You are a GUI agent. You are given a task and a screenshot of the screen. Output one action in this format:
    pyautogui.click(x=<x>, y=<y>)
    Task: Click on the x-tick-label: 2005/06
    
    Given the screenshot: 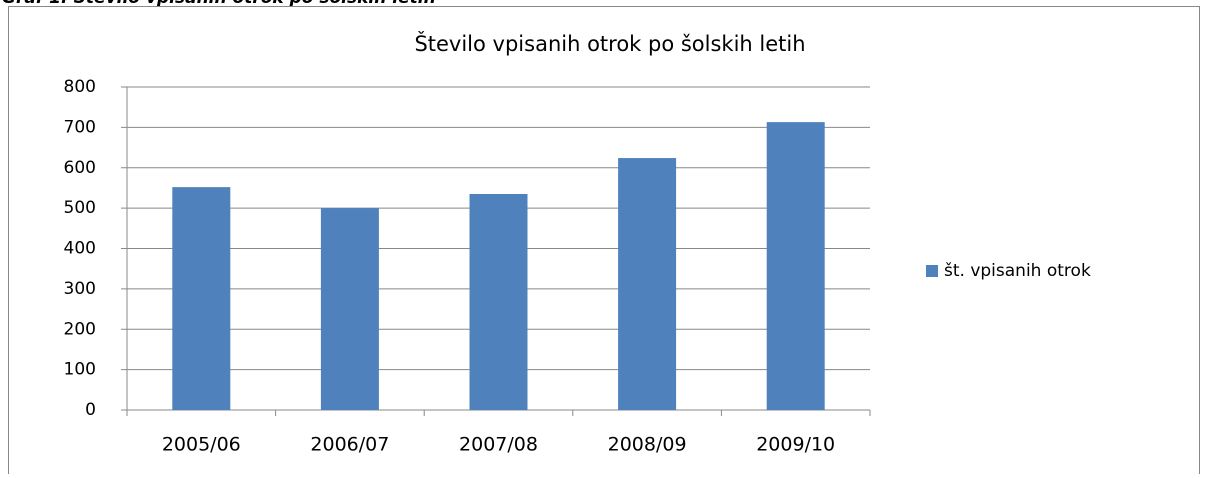 What is the action you would take?
    pyautogui.click(x=201, y=445)
    